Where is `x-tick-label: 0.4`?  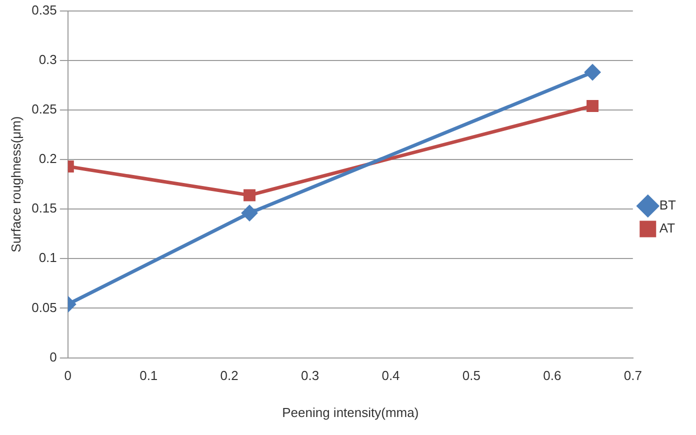
x-tick-label: 0.4 is located at coordinates (391, 376).